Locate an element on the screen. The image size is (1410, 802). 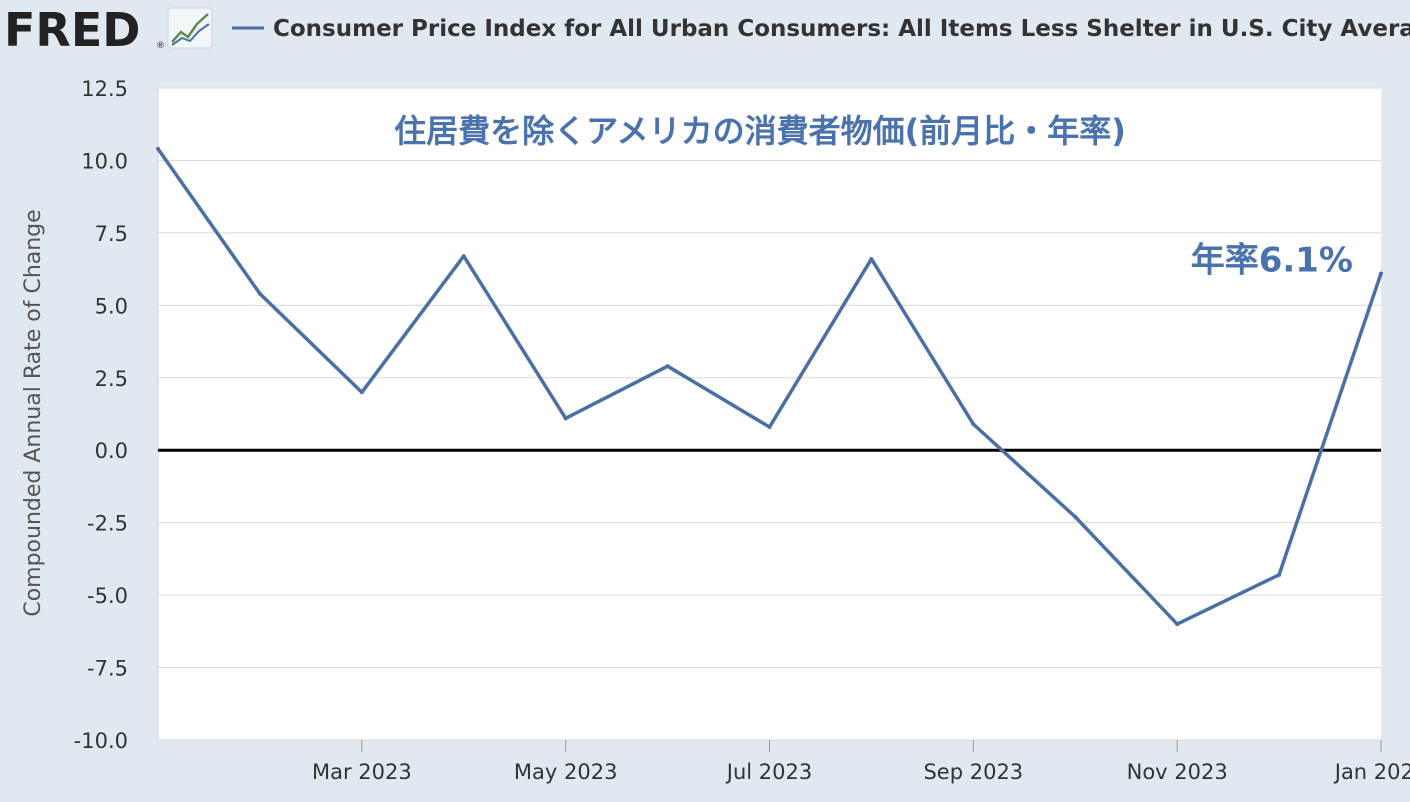
y-tick-label: 10.0 is located at coordinates (104, 161).